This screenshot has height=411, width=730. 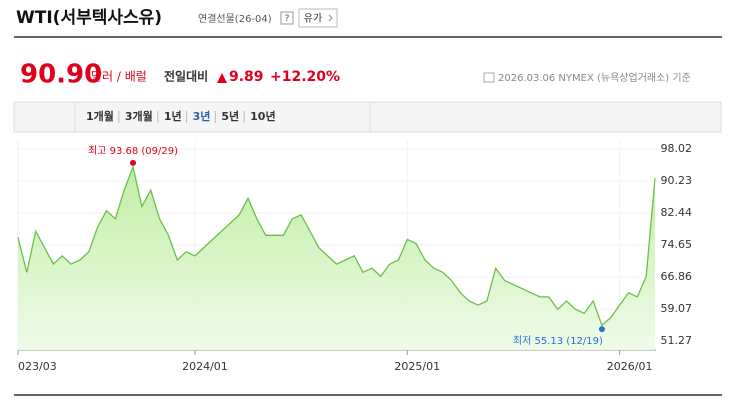 What do you see at coordinates (677, 212) in the screenshot?
I see `y-tick-label: 82.44` at bounding box center [677, 212].